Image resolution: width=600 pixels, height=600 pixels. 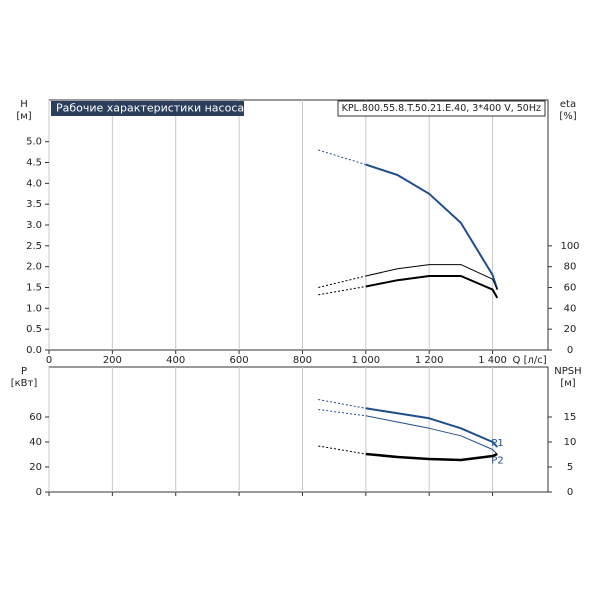 What do you see at coordinates (568, 104) in the screenshot?
I see `y2-axis-label: eta` at bounding box center [568, 104].